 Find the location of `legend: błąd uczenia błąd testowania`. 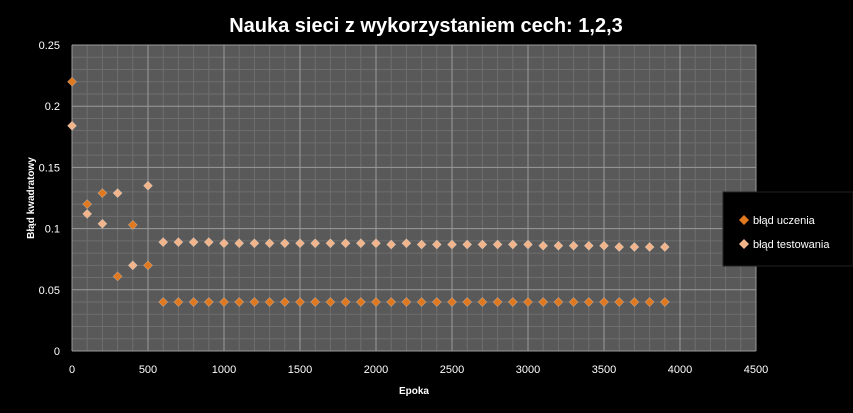

legend: błąd uczenia błąd testowania is located at coordinates (787, 229).